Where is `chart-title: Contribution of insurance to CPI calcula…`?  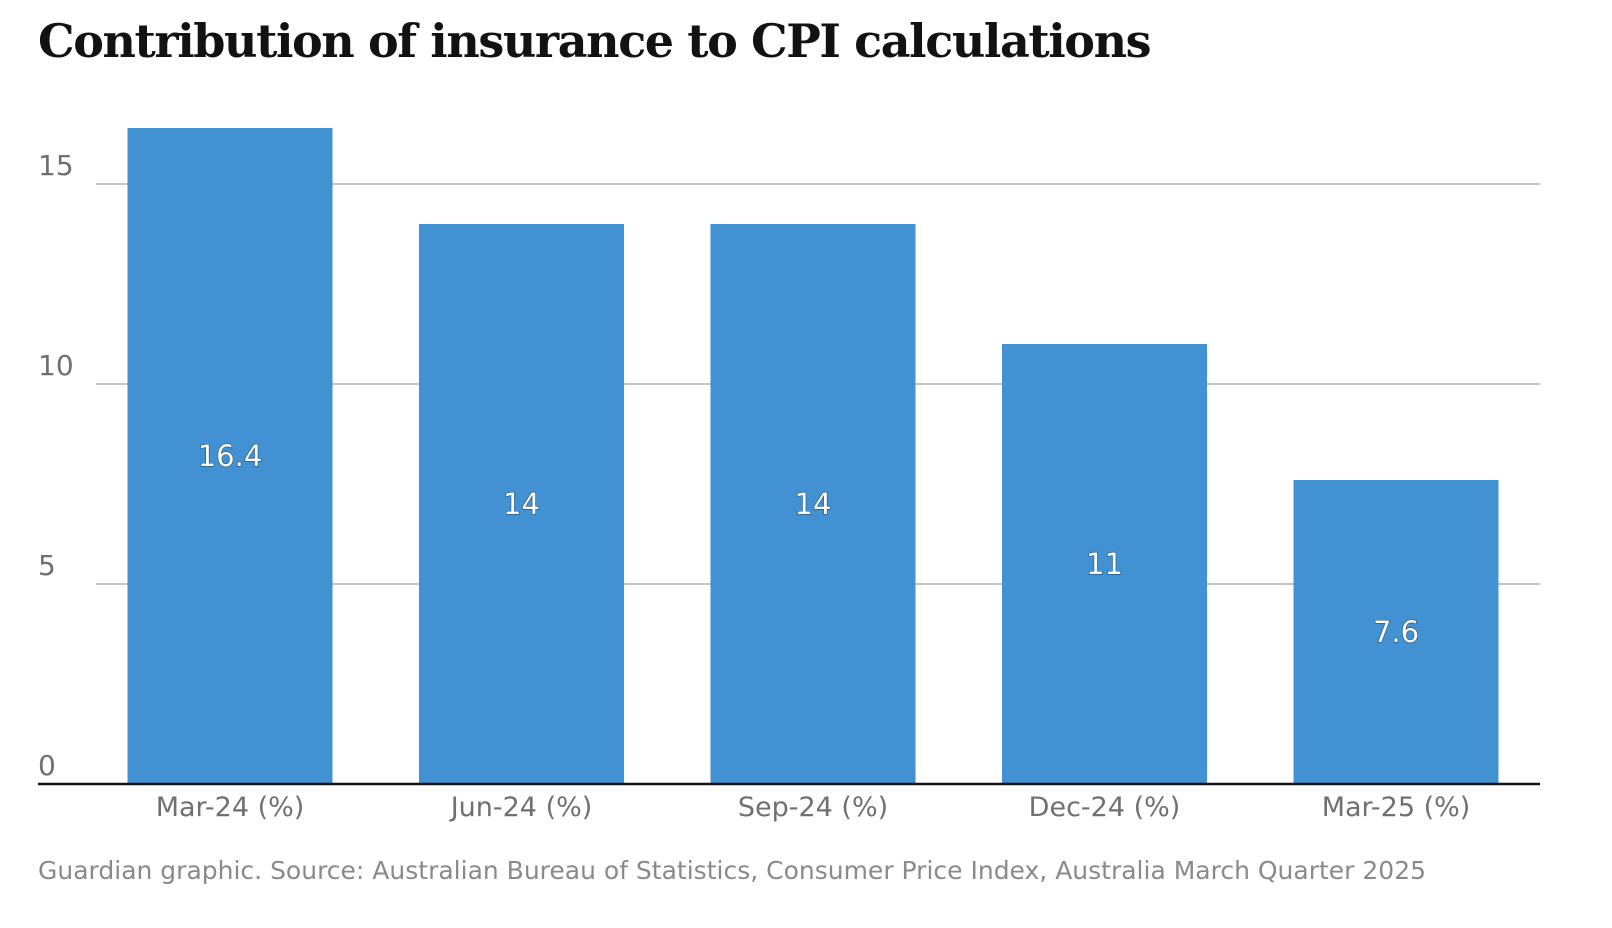 chart-title: Contribution of insurance to CPI calcula… is located at coordinates (595, 41).